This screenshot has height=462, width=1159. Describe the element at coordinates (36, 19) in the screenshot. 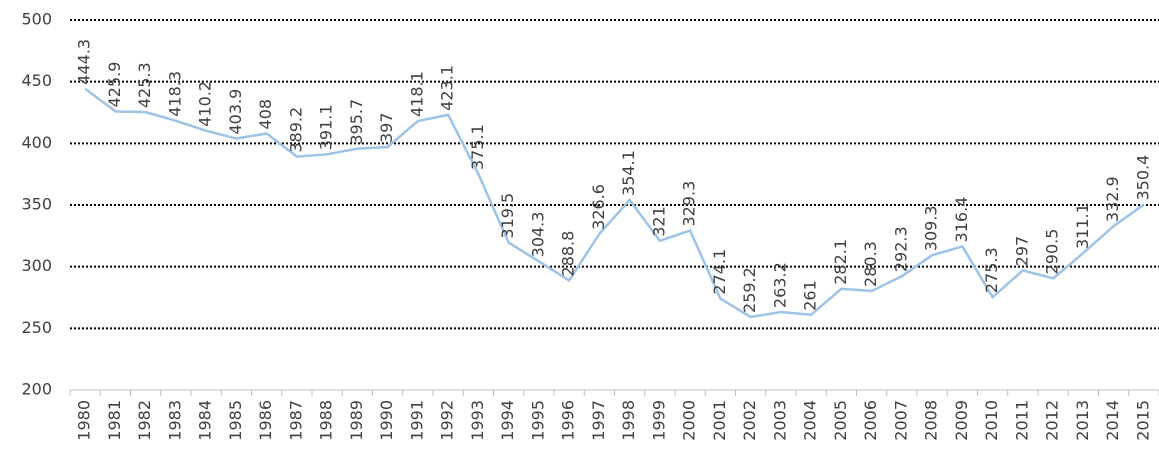

I see `y-tick-label: 500` at that location.